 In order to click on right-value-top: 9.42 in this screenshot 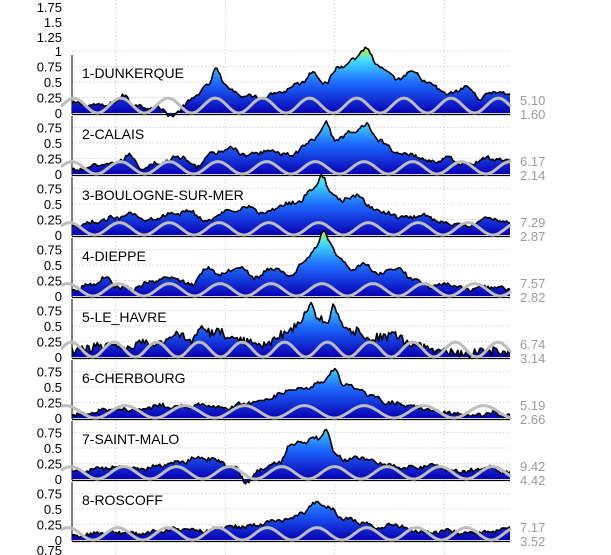, I will do `click(532, 466)`.